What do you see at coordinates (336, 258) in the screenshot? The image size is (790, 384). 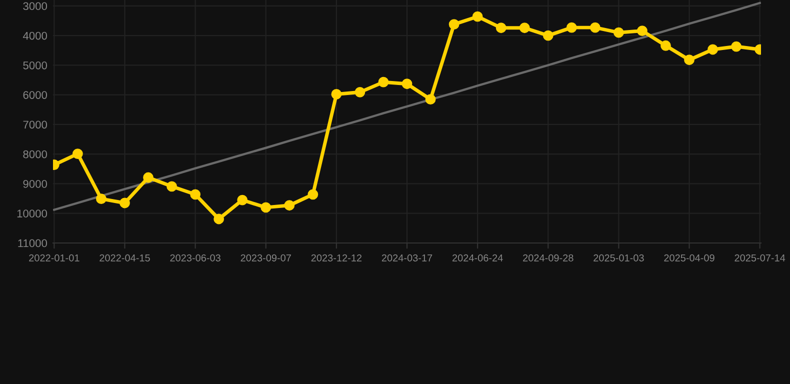 I see `x-tick-label: 2023-12-12` at bounding box center [336, 258].